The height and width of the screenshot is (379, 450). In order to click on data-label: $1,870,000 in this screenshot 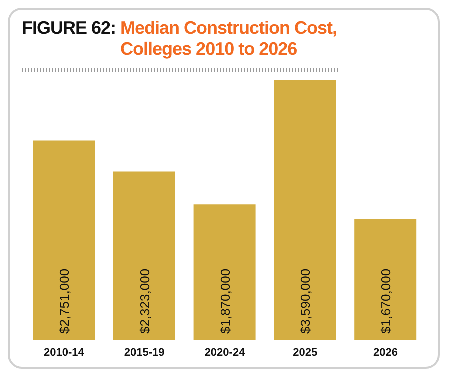, I will do `click(225, 301)`.